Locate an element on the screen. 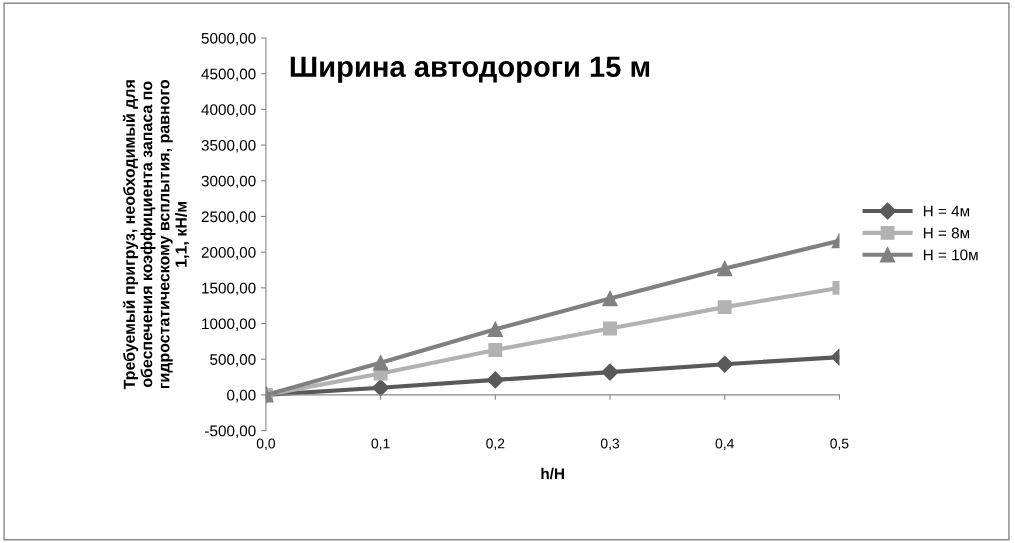 The image size is (1015, 543). x-tick-label: 0,0 is located at coordinates (266, 444).